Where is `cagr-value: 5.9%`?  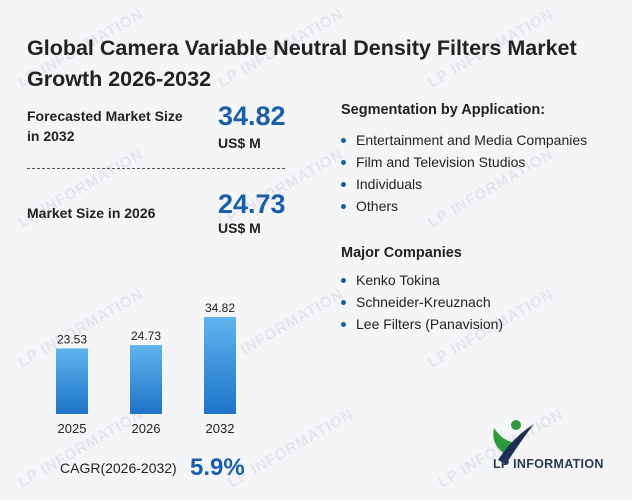 cagr-value: 5.9% is located at coordinates (217, 467).